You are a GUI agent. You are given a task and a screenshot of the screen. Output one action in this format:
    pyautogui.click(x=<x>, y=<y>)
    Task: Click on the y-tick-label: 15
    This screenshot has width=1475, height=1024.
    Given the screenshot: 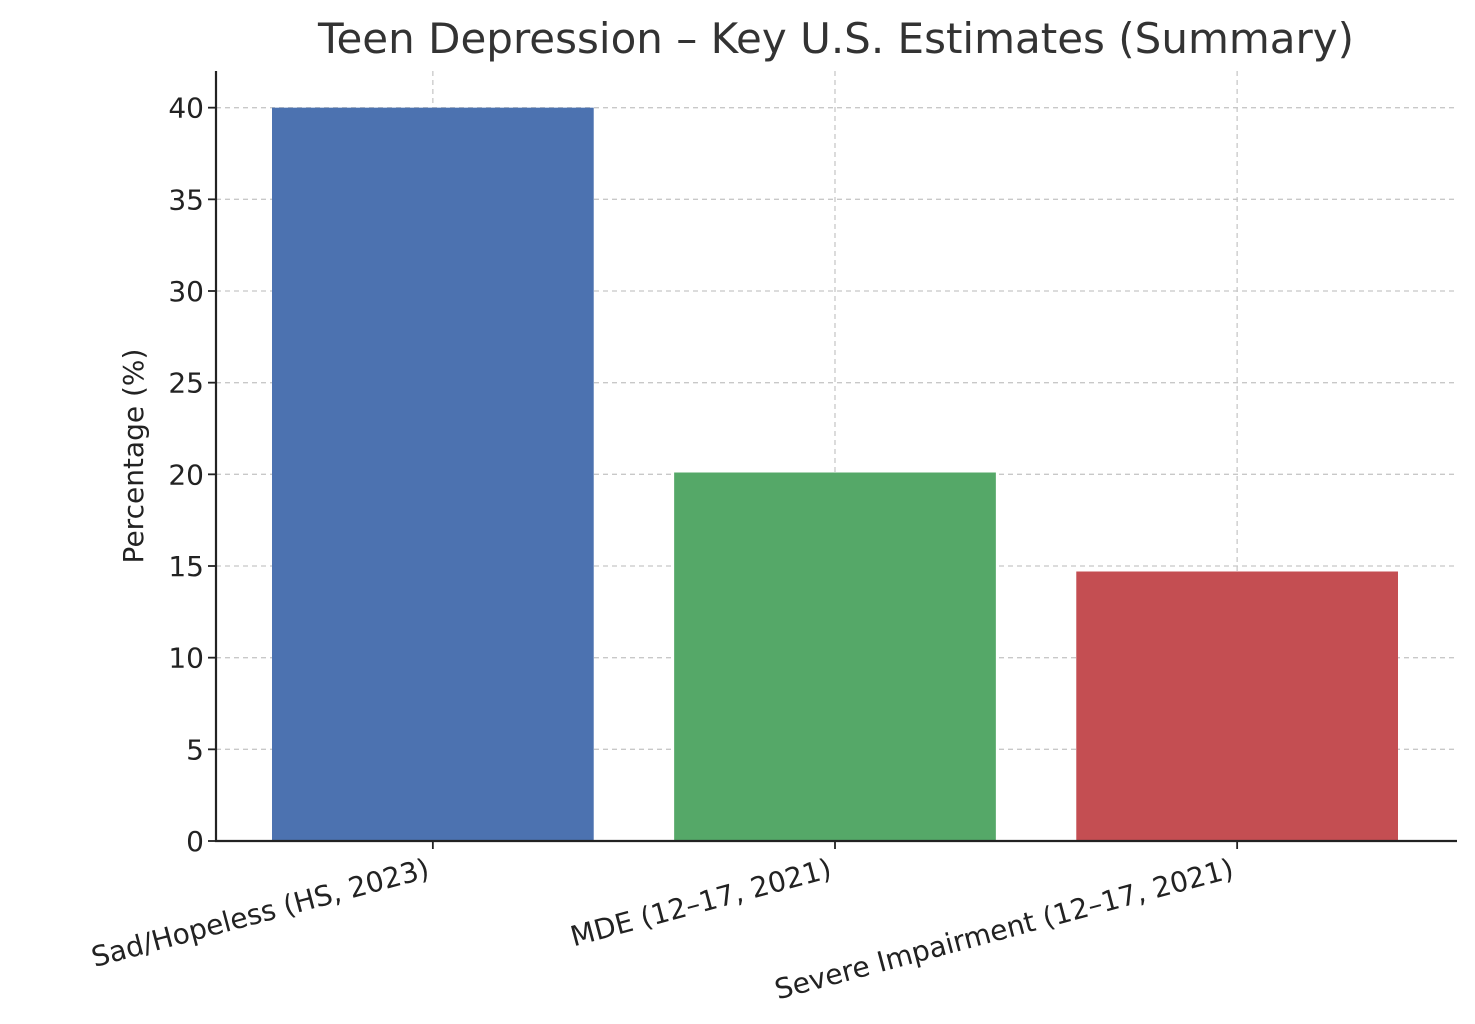 What is the action you would take?
    pyautogui.click(x=186, y=566)
    